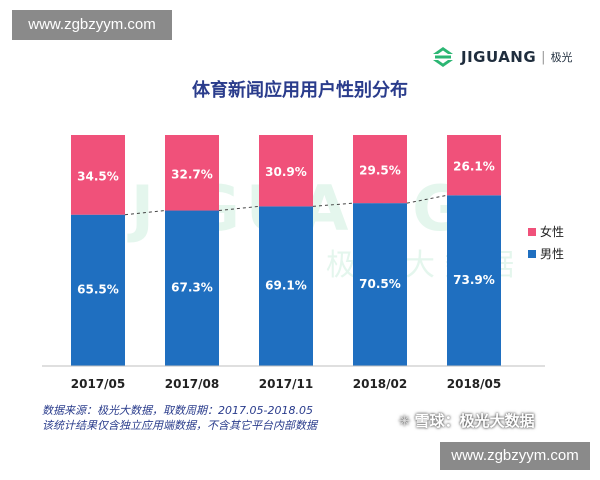 The width and height of the screenshot is (600, 480). What do you see at coordinates (404, 421) in the screenshot?
I see `snowball-icon: ✳` at bounding box center [404, 421].